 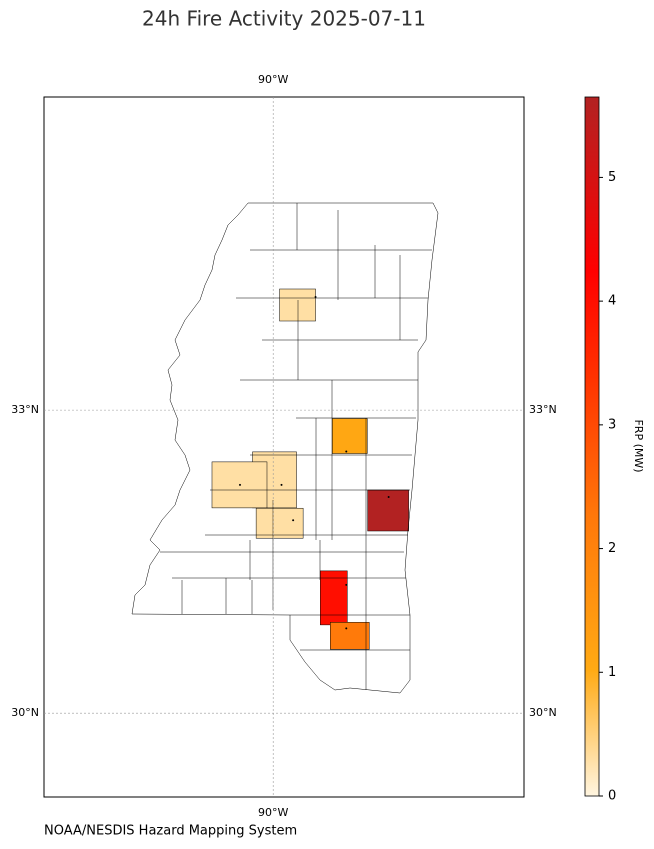 I want to click on colorbar: 0 1 2 3 4 5 FRP (MW), so click(x=614, y=450).